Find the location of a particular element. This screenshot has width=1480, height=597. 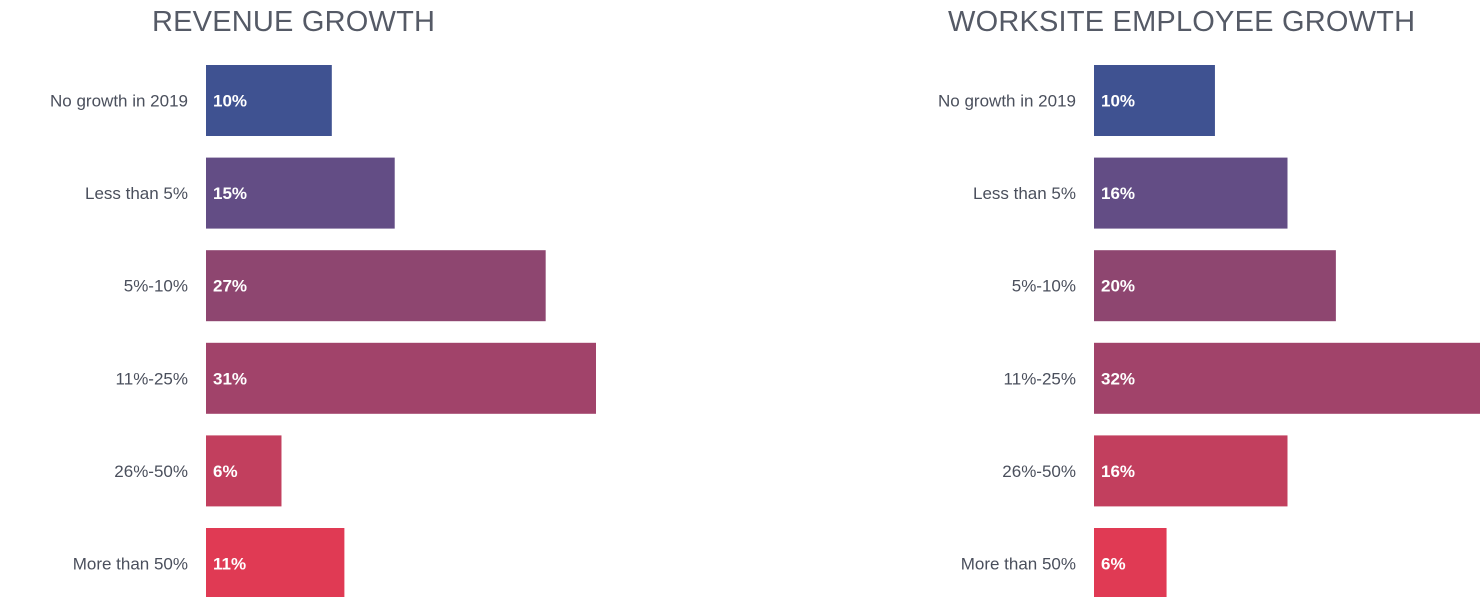

chart-title: REVENUE GROWTH is located at coordinates (294, 22).